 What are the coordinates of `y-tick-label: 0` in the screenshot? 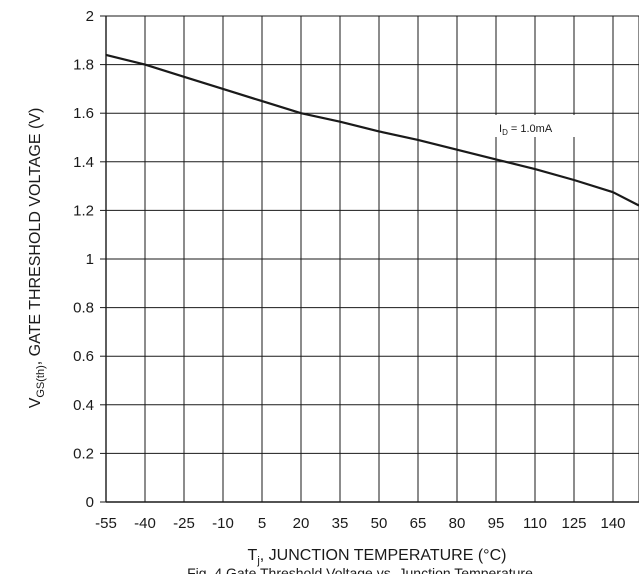 It's located at (90, 502).